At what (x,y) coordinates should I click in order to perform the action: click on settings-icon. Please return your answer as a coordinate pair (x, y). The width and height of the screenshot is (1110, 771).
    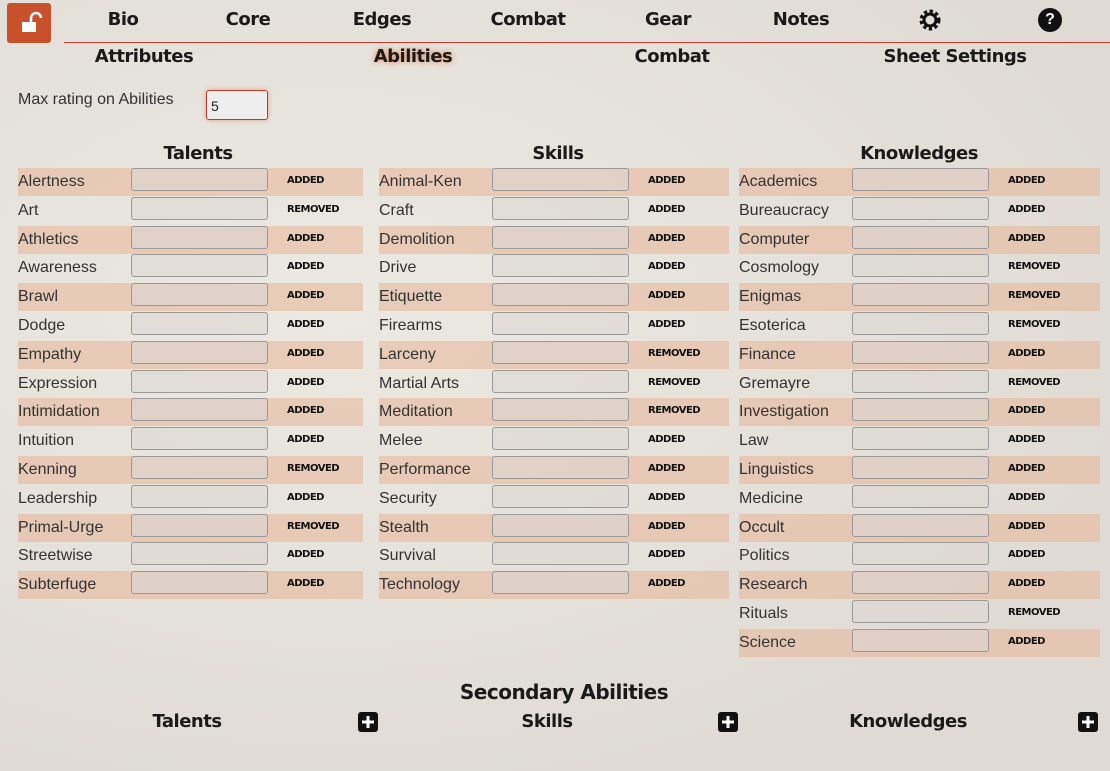
    Looking at the image, I should click on (930, 22).